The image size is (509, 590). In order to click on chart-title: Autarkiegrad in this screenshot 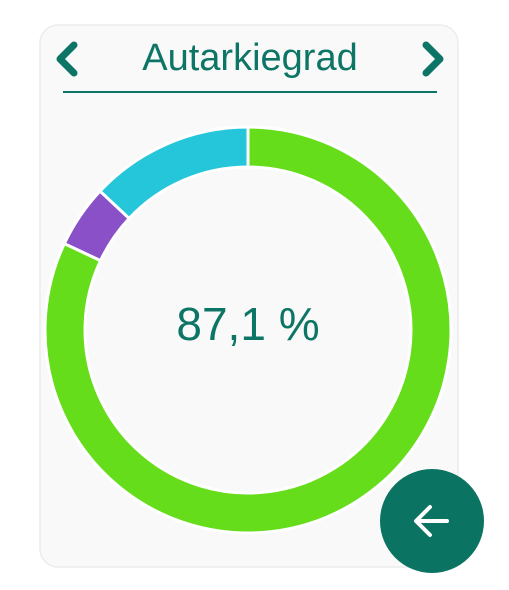, I will do `click(249, 58)`.